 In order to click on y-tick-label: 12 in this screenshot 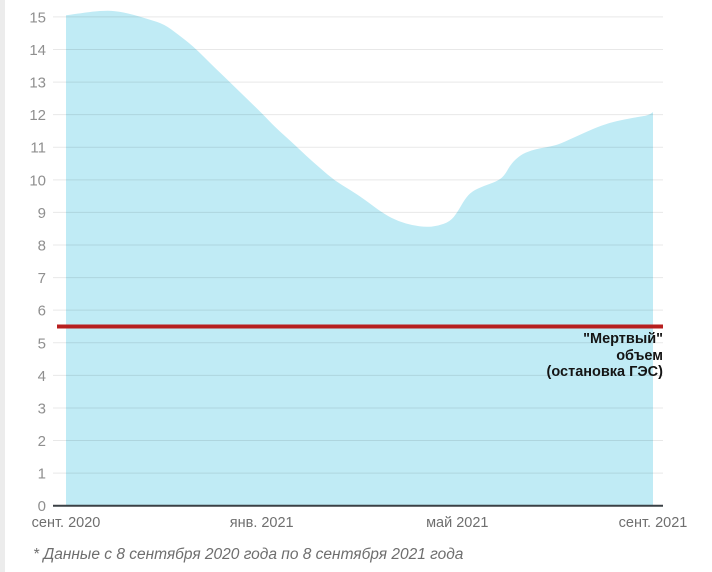, I will do `click(37, 115)`.